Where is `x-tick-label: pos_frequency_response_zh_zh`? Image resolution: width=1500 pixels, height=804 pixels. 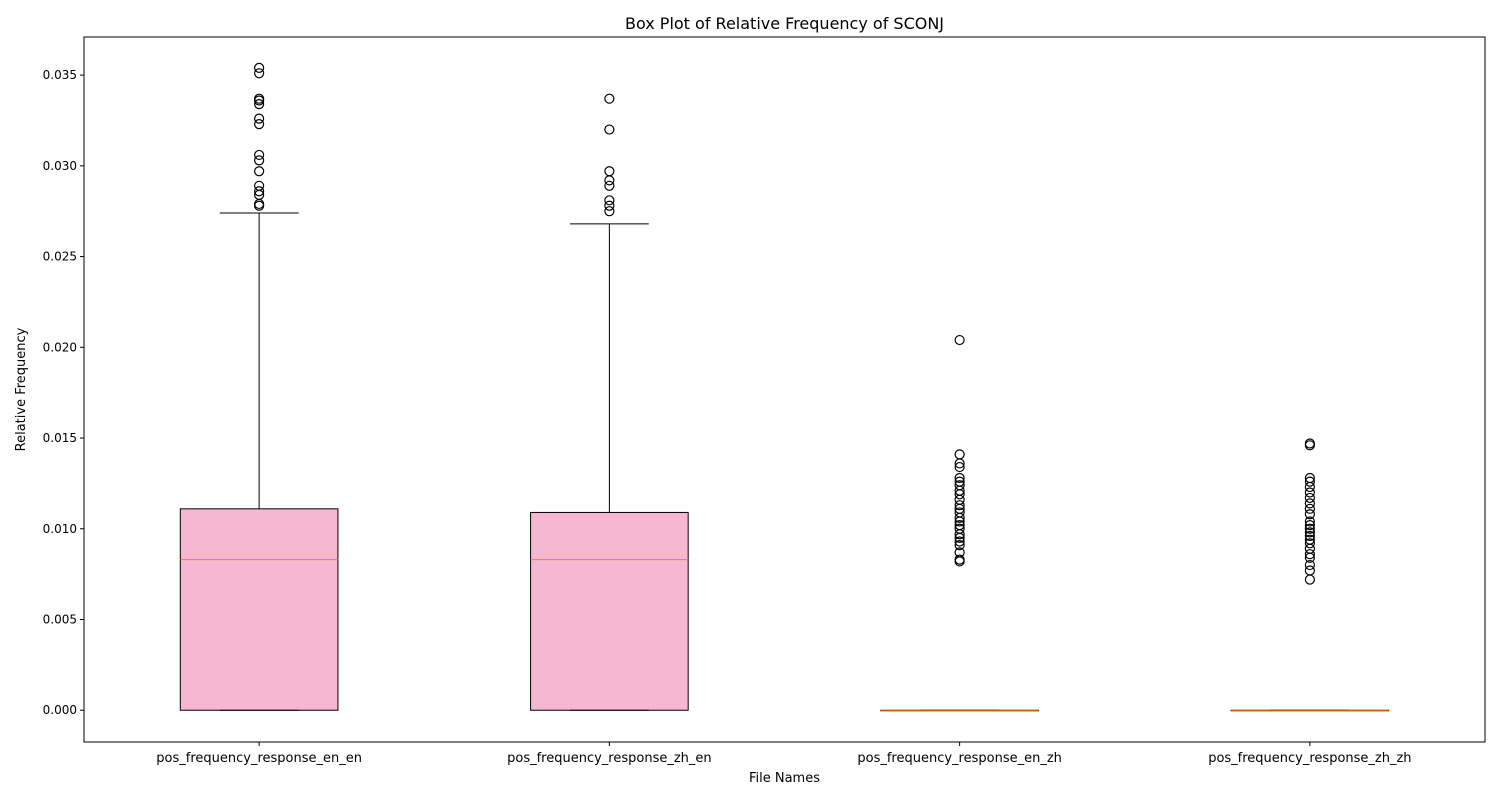 x-tick-label: pos_frequency_response_zh_zh is located at coordinates (1309, 758).